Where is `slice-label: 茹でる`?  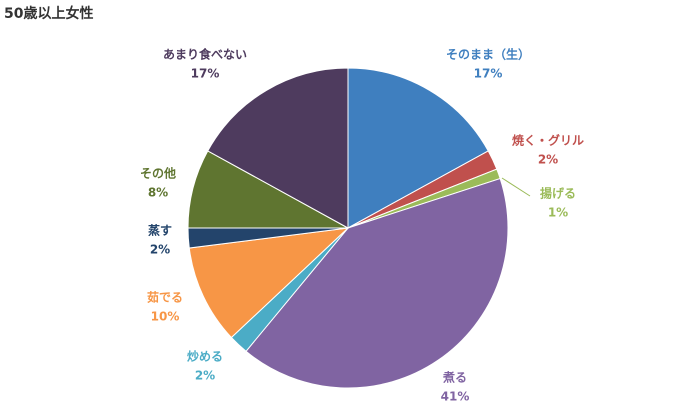
slice-label: 茹でる is located at coordinates (165, 297).